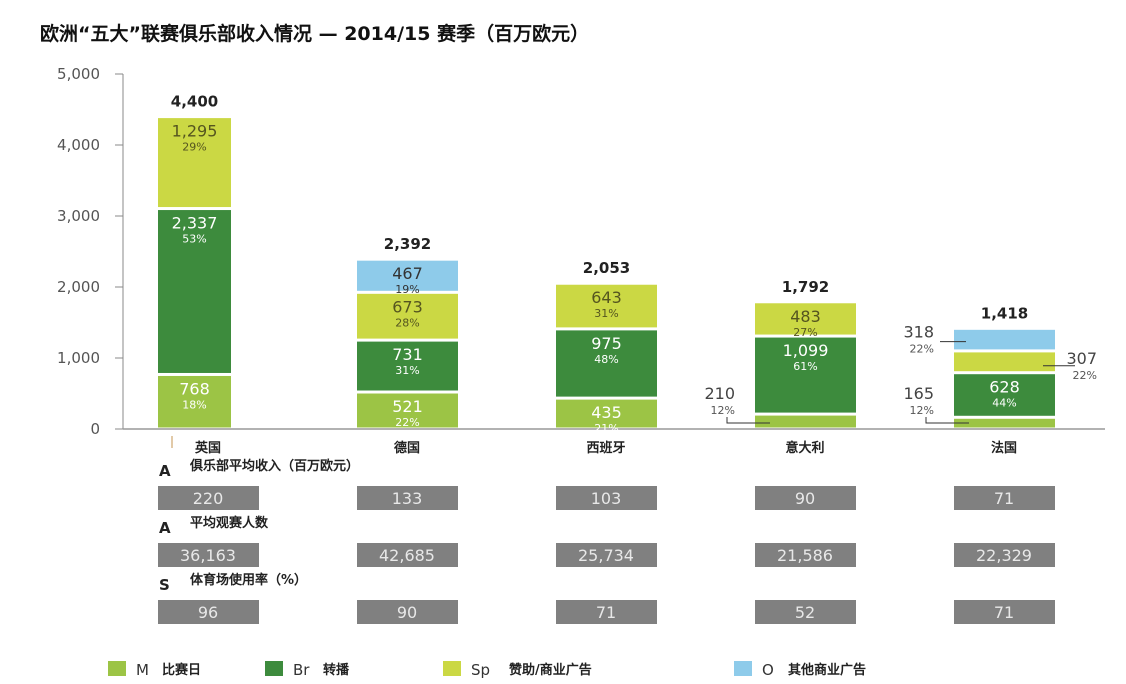 The width and height of the screenshot is (1126, 684). I want to click on table-cell-value: 25,734, so click(606, 555).